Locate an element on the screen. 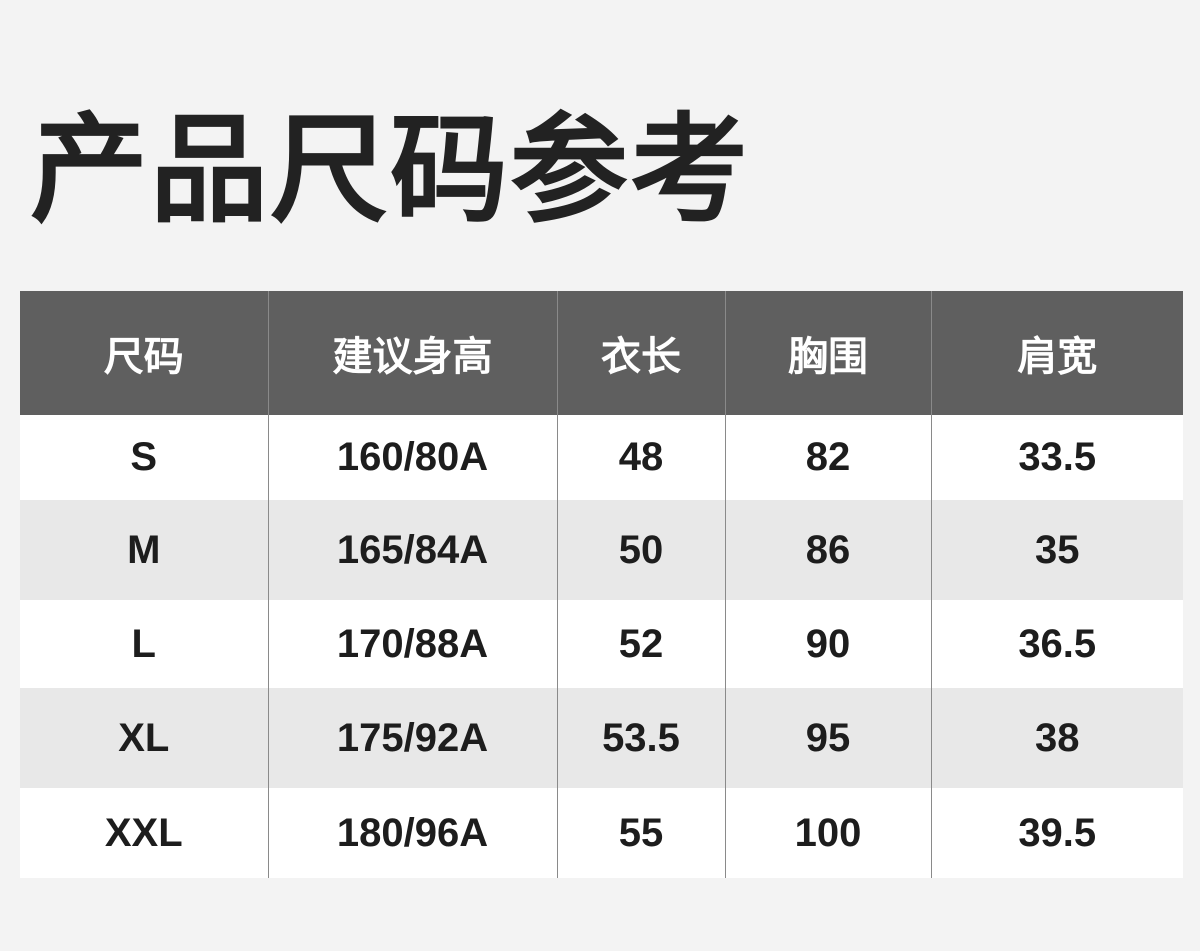  cell-chest: 82 is located at coordinates (827, 457).